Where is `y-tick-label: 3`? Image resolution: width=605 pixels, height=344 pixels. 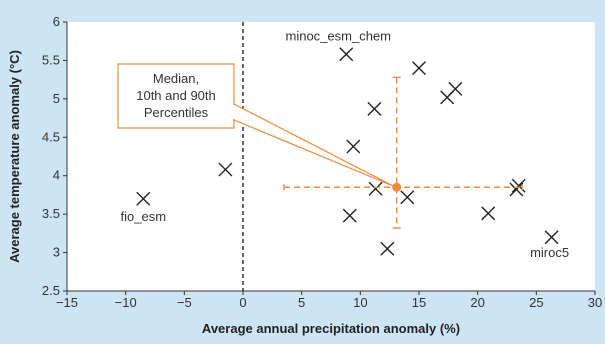 y-tick-label: 3 is located at coordinates (56, 252).